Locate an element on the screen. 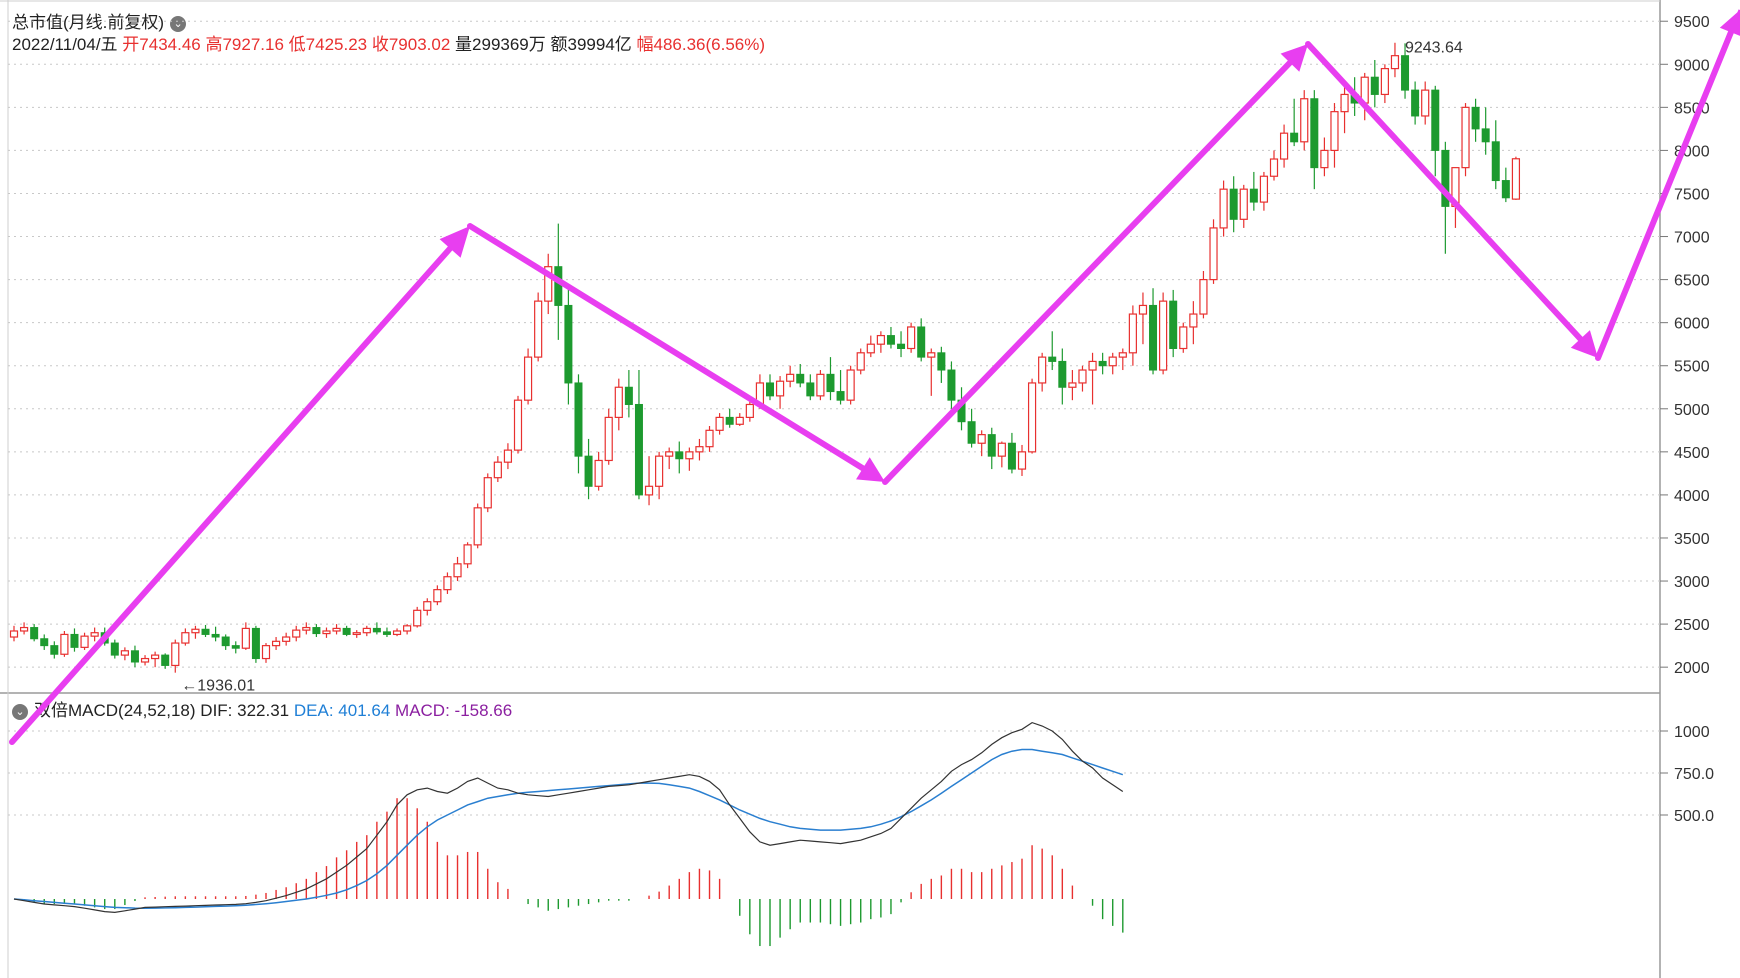 This screenshot has width=1740, height=978. dea-line is located at coordinates (568, 828).